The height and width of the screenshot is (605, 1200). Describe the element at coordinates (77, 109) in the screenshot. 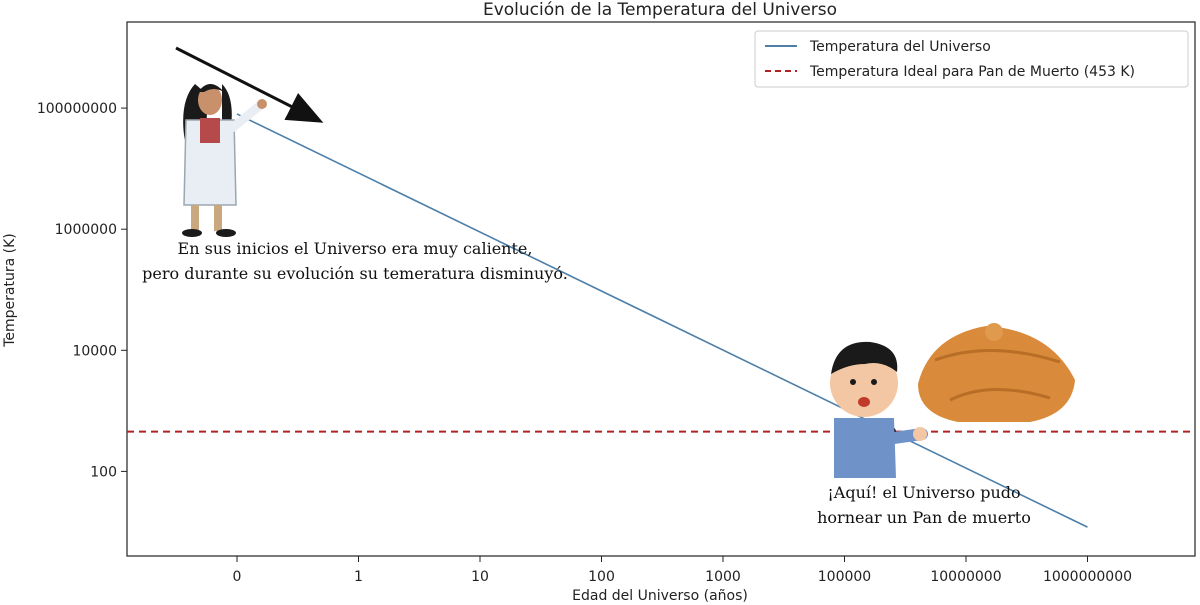

I see `y-tick-label: 100000000` at that location.